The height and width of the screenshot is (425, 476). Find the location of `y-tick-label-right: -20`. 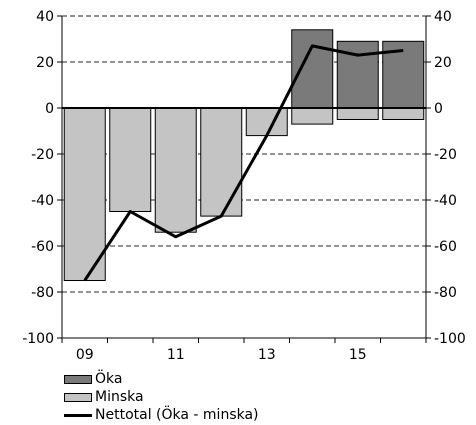

y-tick-label-right: -20 is located at coordinates (445, 155).